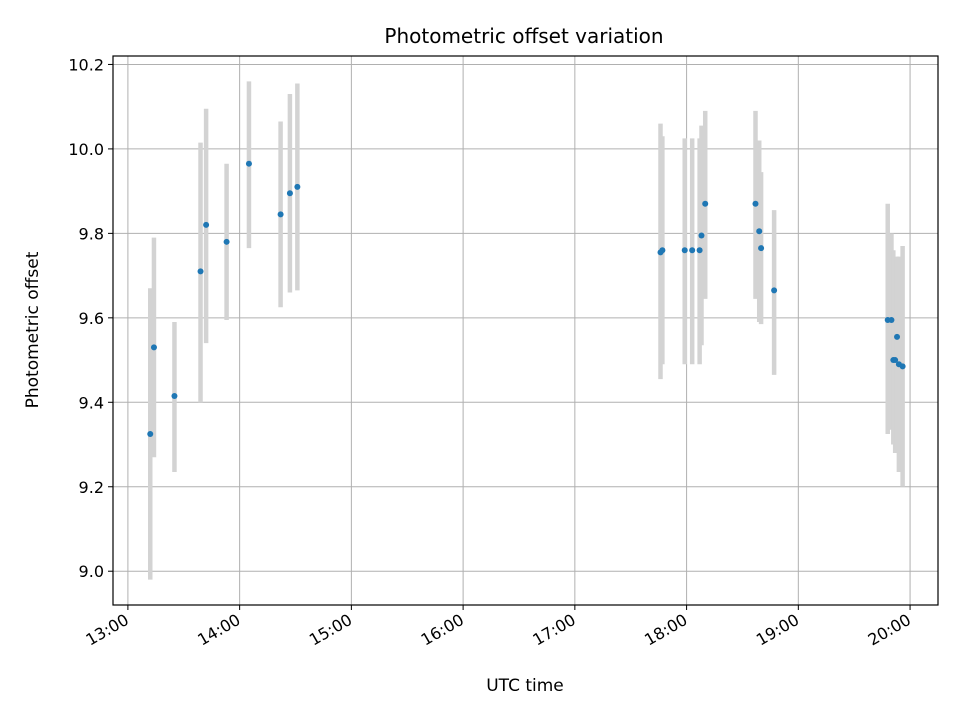 This screenshot has width=960, height=720. I want to click on y-tick-label: 9.6, so click(91, 318).